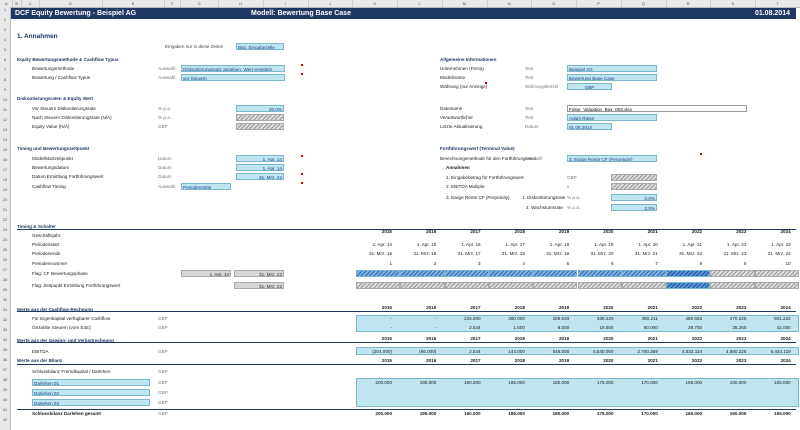  I want to click on perp-rate-input: 0,0%, so click(634, 197).